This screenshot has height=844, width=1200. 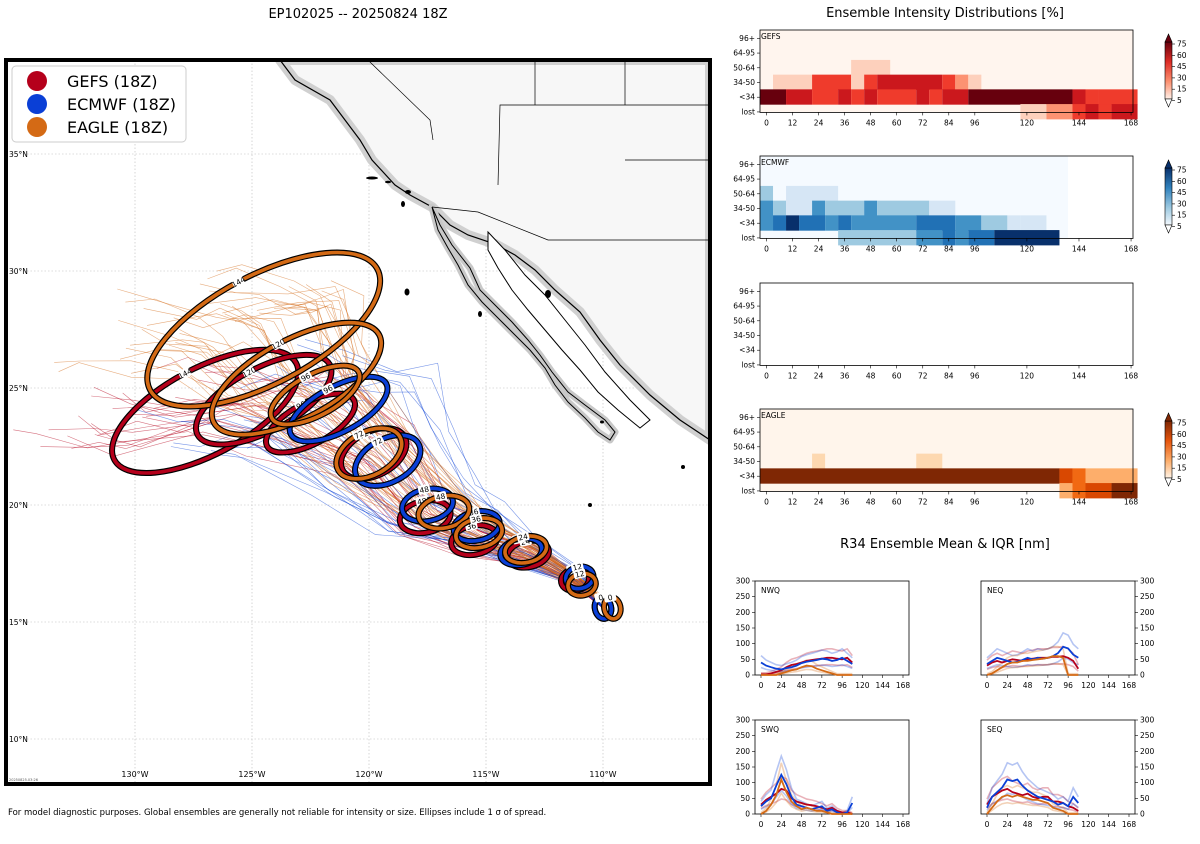 I want to click on ellipse-eagle-36h: 36, so click(x=479, y=532).